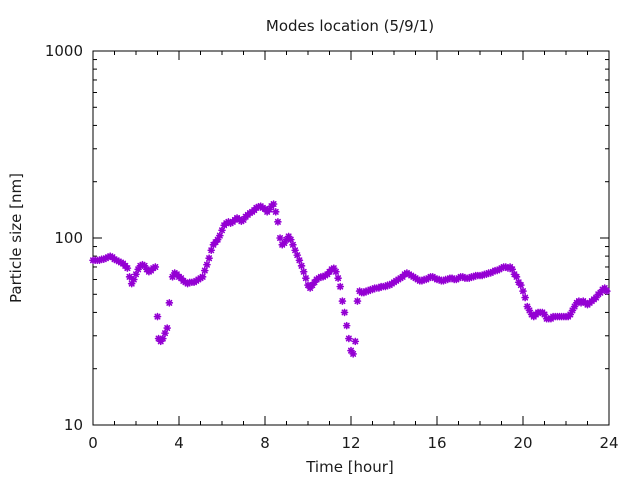 This screenshot has height=480, width=640. What do you see at coordinates (349, 467) in the screenshot?
I see `x-axis-label: Time [hour]` at bounding box center [349, 467].